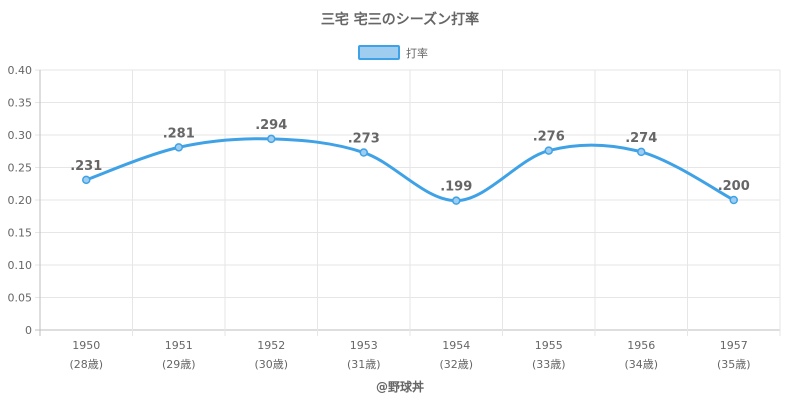  What do you see at coordinates (20, 298) in the screenshot?
I see `y-tick-label: 0.05` at bounding box center [20, 298].